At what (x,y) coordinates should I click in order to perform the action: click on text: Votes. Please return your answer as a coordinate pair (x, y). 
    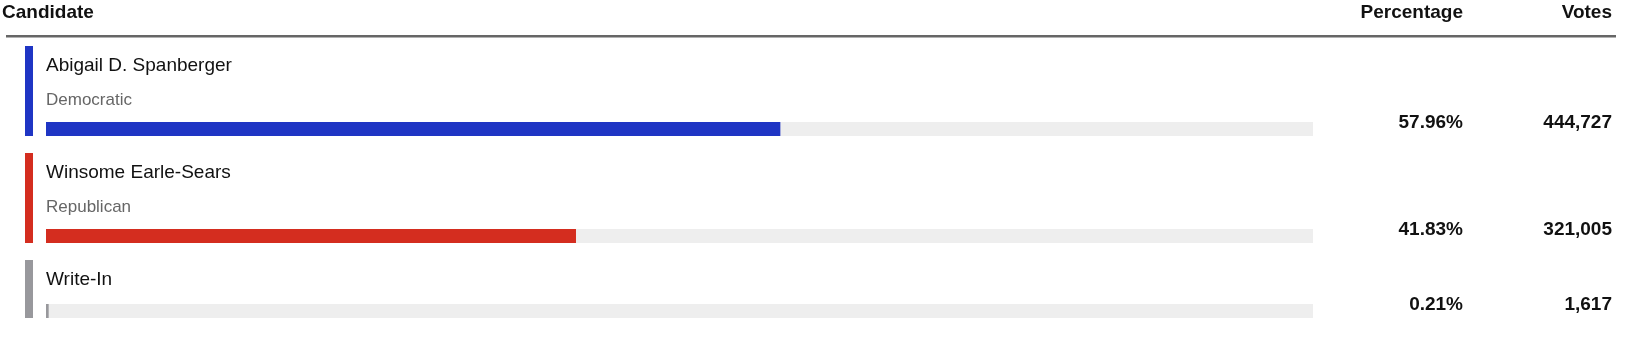
    Looking at the image, I should click on (1586, 11).